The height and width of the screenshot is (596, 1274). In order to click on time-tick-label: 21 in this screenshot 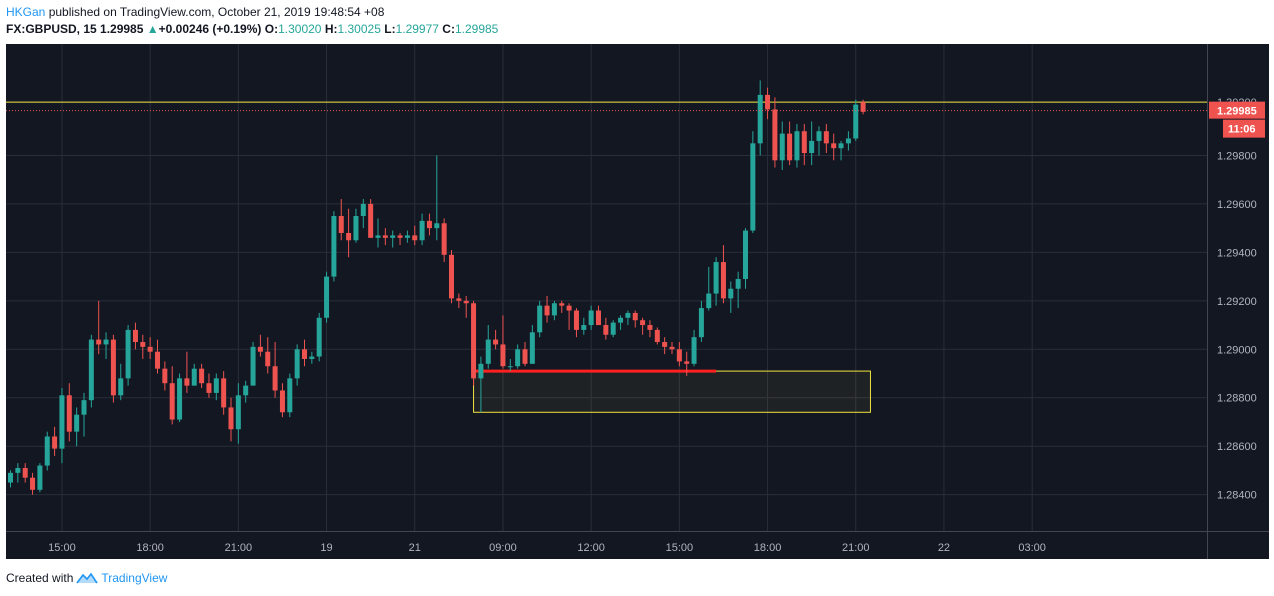, I will do `click(415, 548)`.